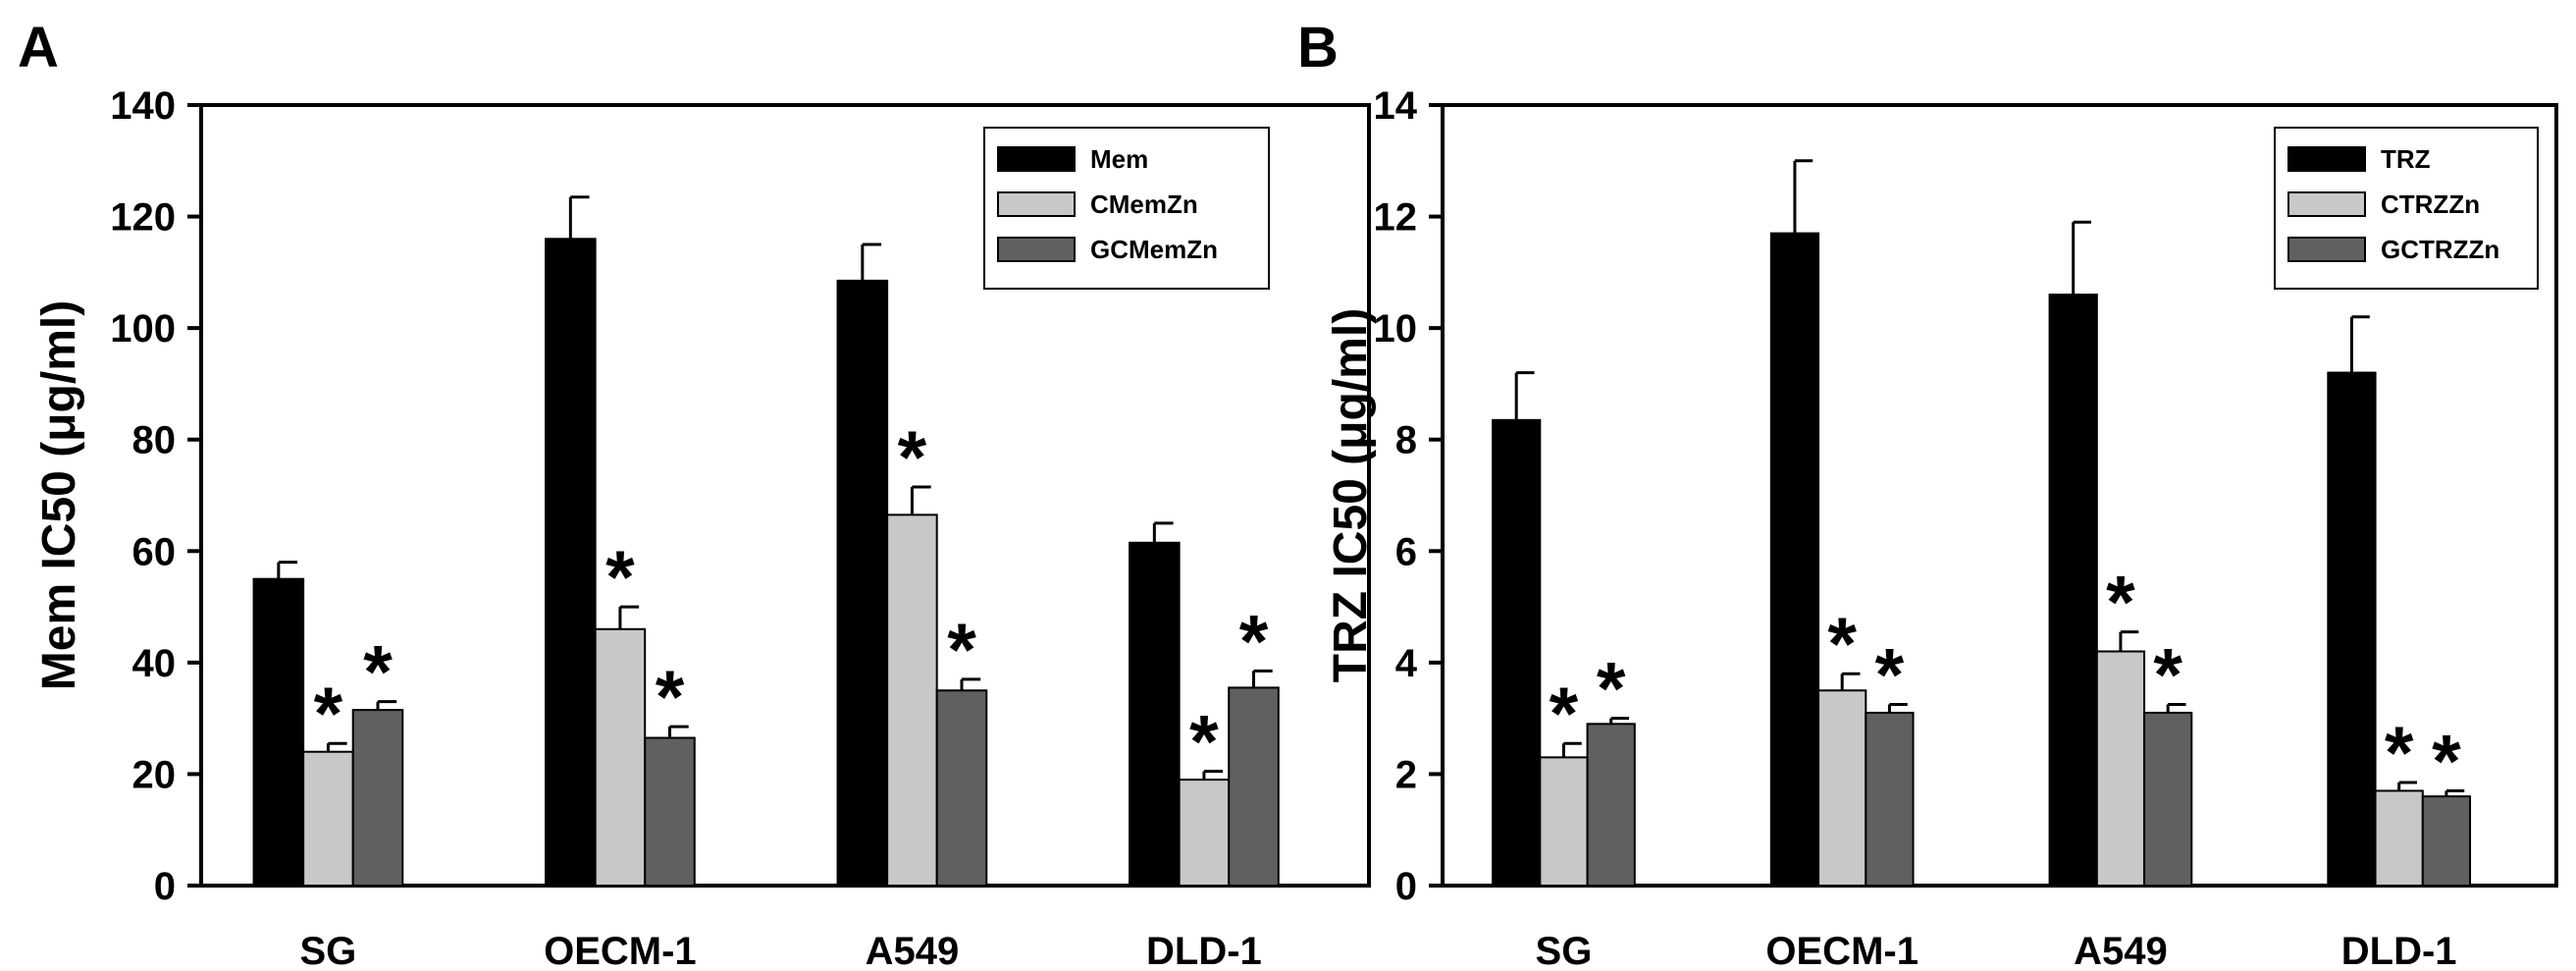  Describe the element at coordinates (154, 552) in the screenshot. I see `y-tick-label: 60` at that location.